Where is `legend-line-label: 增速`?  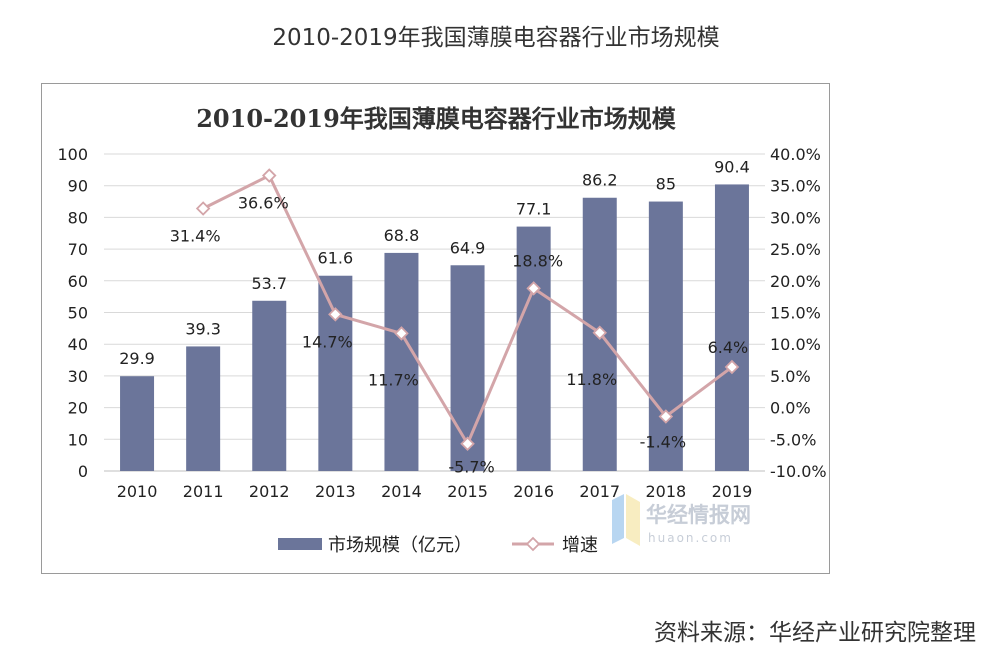
legend-line-label: 增速 is located at coordinates (580, 545).